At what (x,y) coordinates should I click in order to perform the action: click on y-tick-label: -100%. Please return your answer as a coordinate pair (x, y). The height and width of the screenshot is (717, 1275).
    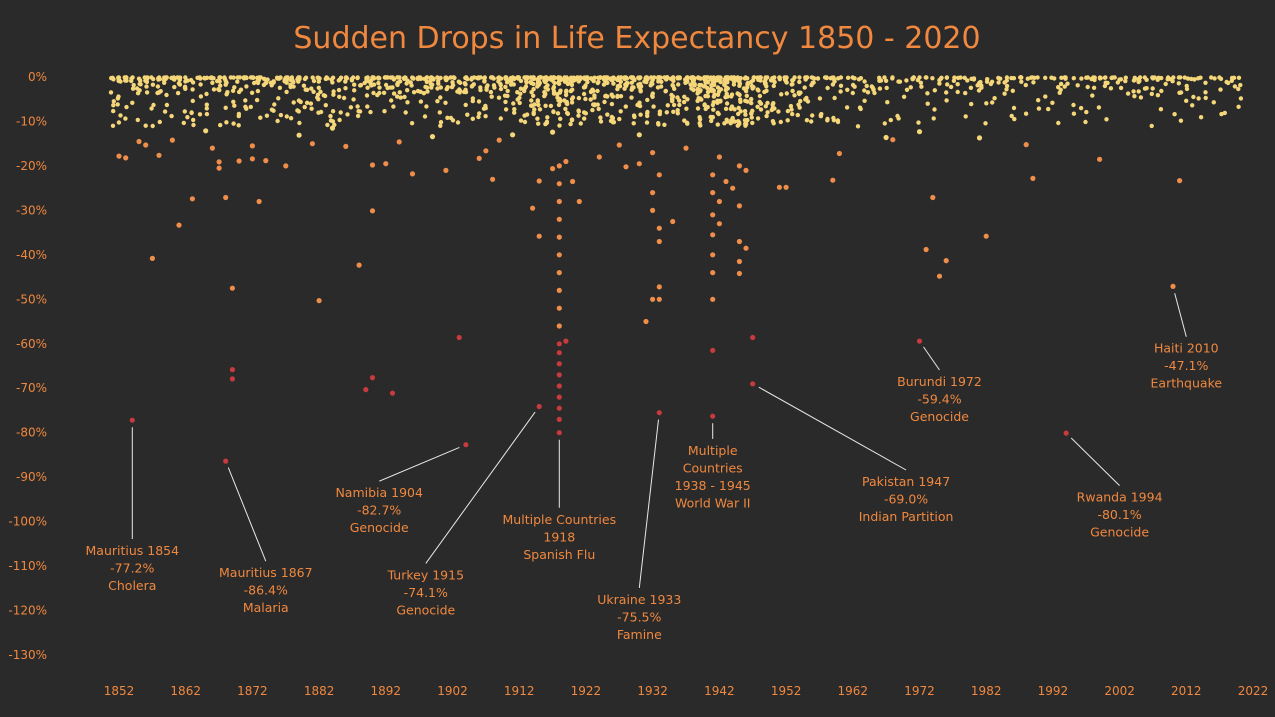
    Looking at the image, I should click on (27, 522).